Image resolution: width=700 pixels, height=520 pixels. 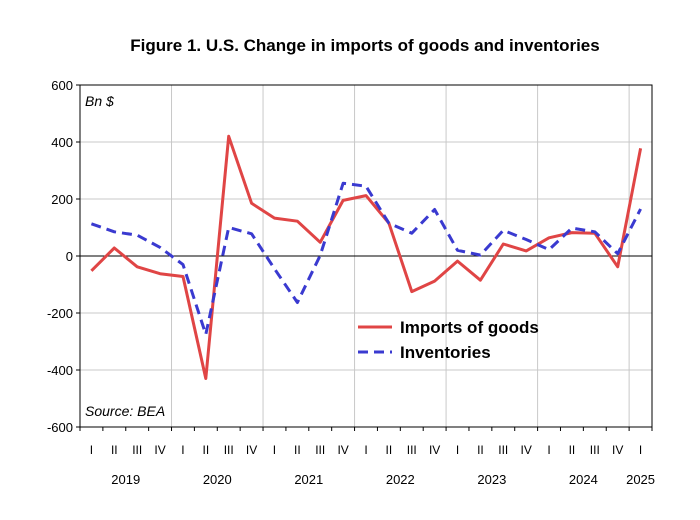 What do you see at coordinates (217, 479) in the screenshot?
I see `year-tick-label: 2020` at bounding box center [217, 479].